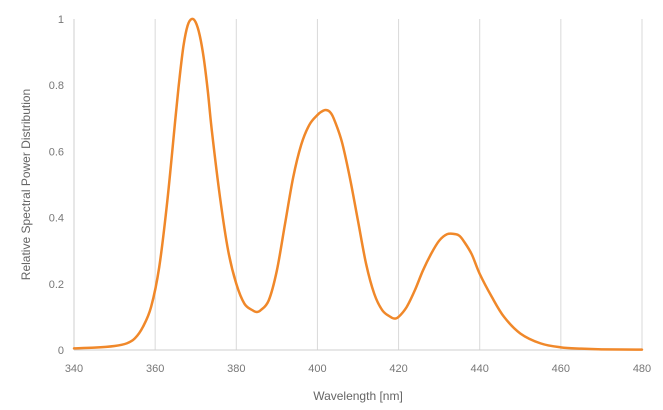  Describe the element at coordinates (61, 20) in the screenshot. I see `y-tick-label: 1` at that location.